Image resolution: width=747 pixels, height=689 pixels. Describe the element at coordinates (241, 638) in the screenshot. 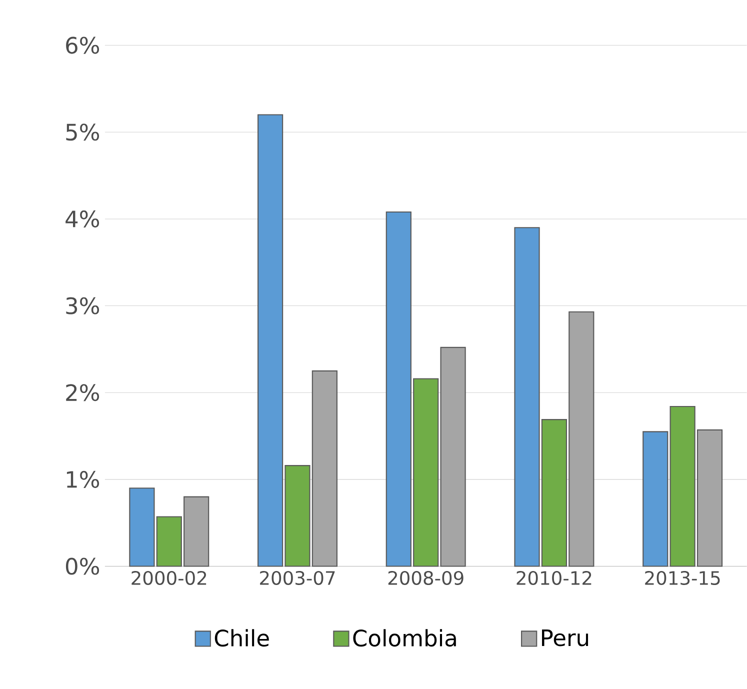

I see `legend-label: Chile` at that location.